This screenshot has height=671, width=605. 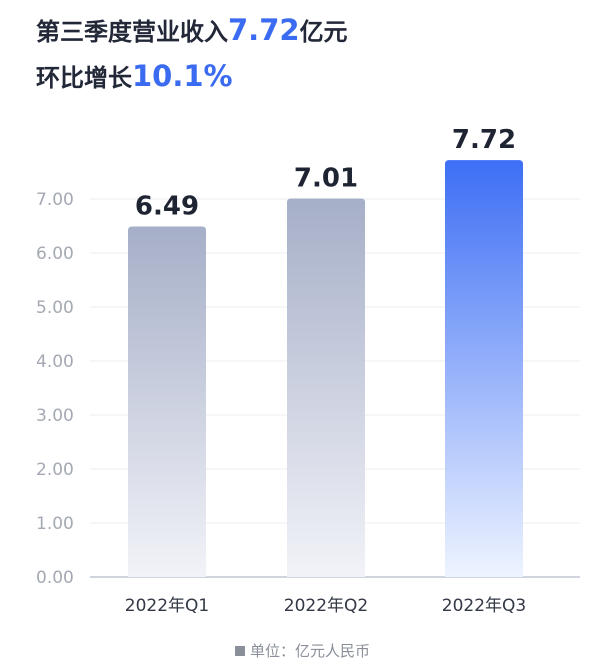 What do you see at coordinates (182, 76) in the screenshot?
I see `growth-value: 10.1%` at bounding box center [182, 76].